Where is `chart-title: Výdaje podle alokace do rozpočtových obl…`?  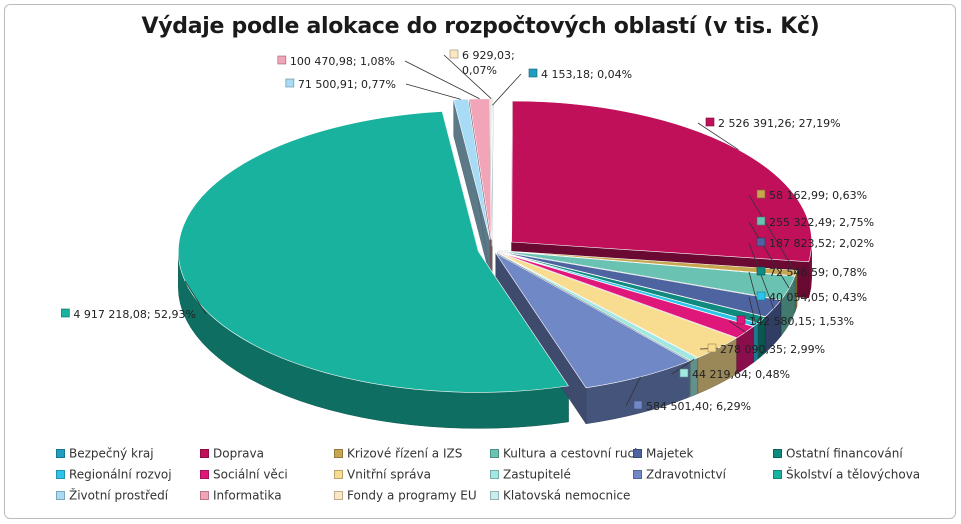
chart-title: Výdaje podle alokace do rozpočtových obl… is located at coordinates (480, 26).